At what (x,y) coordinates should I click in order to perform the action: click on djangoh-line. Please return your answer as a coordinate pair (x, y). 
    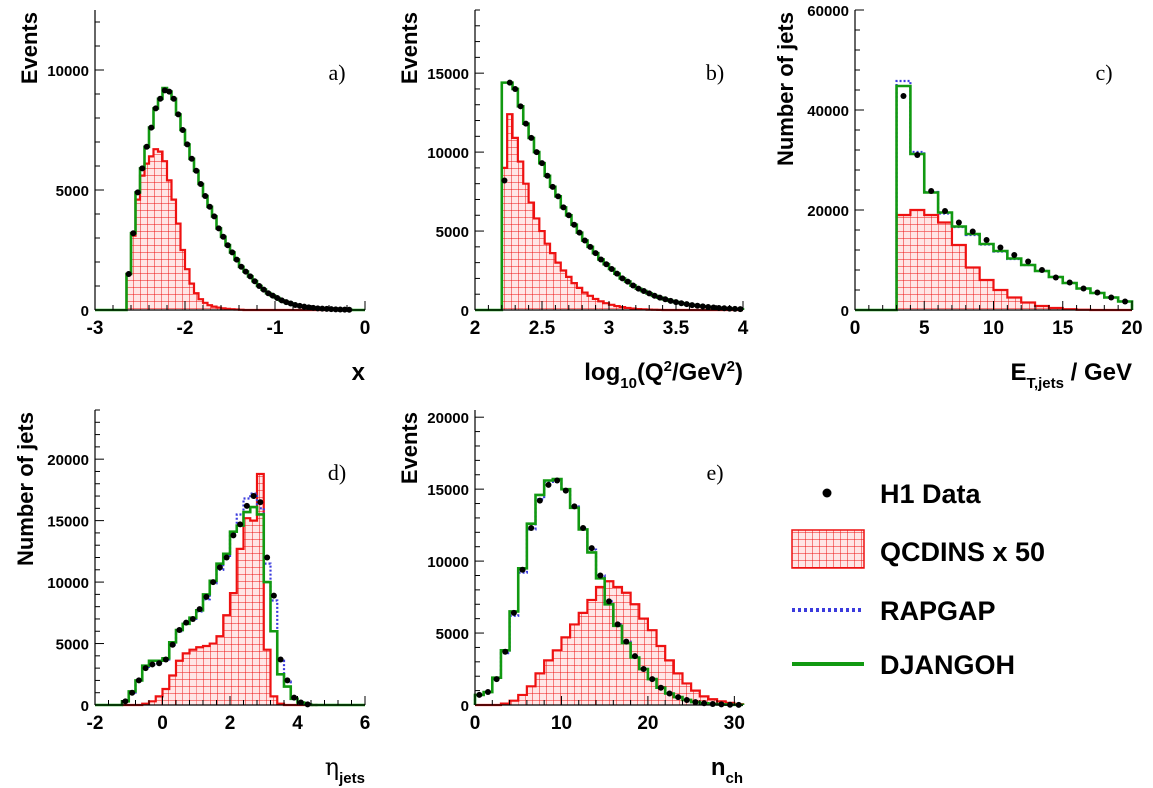
    Looking at the image, I should click on (994, 198).